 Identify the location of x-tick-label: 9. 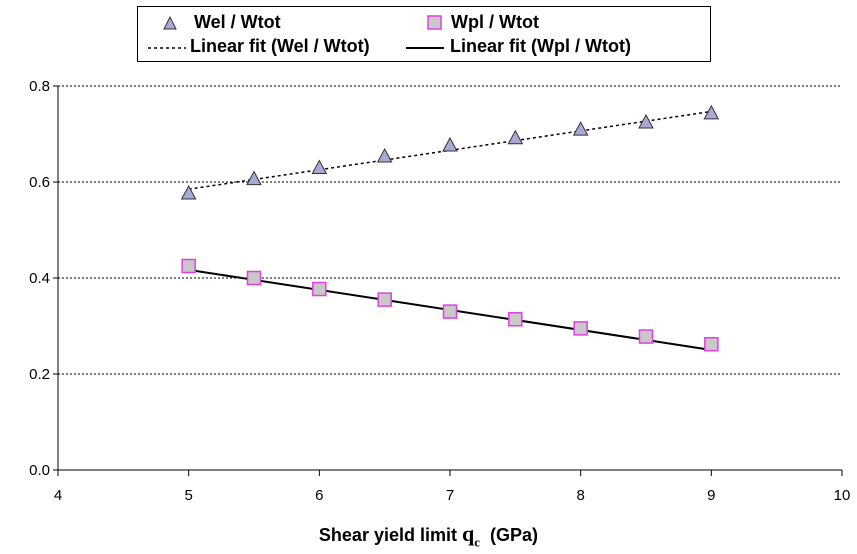
(711, 495).